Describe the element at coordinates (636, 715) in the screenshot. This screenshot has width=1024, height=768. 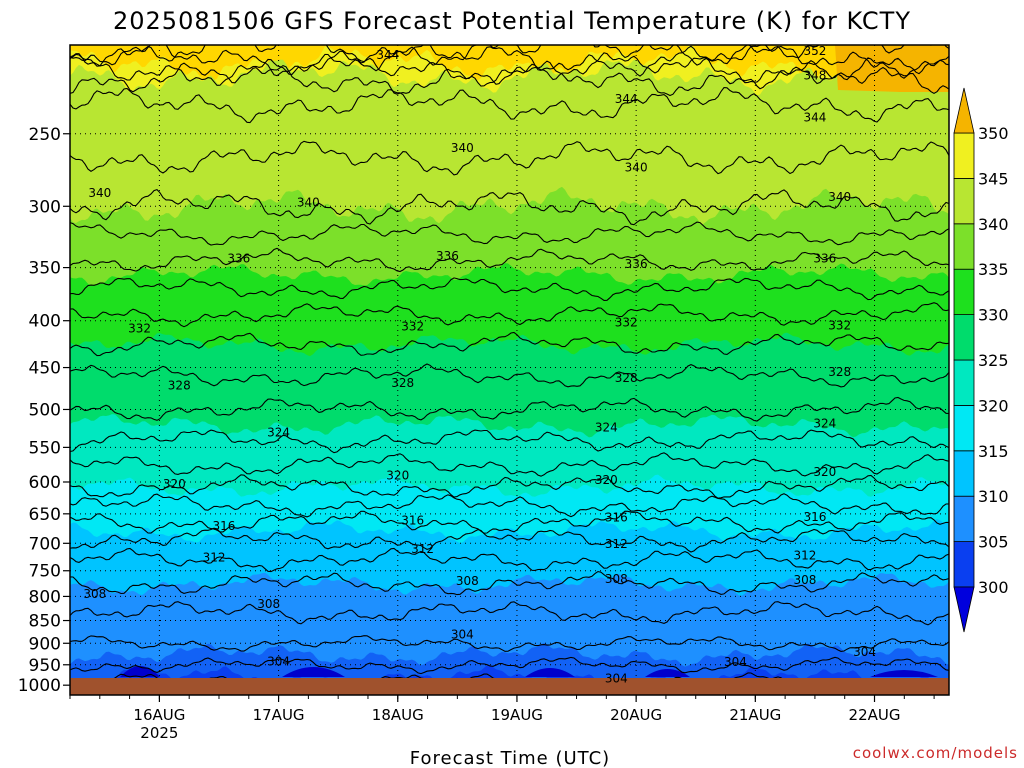
I see `x-tick-label: 20AUG` at that location.